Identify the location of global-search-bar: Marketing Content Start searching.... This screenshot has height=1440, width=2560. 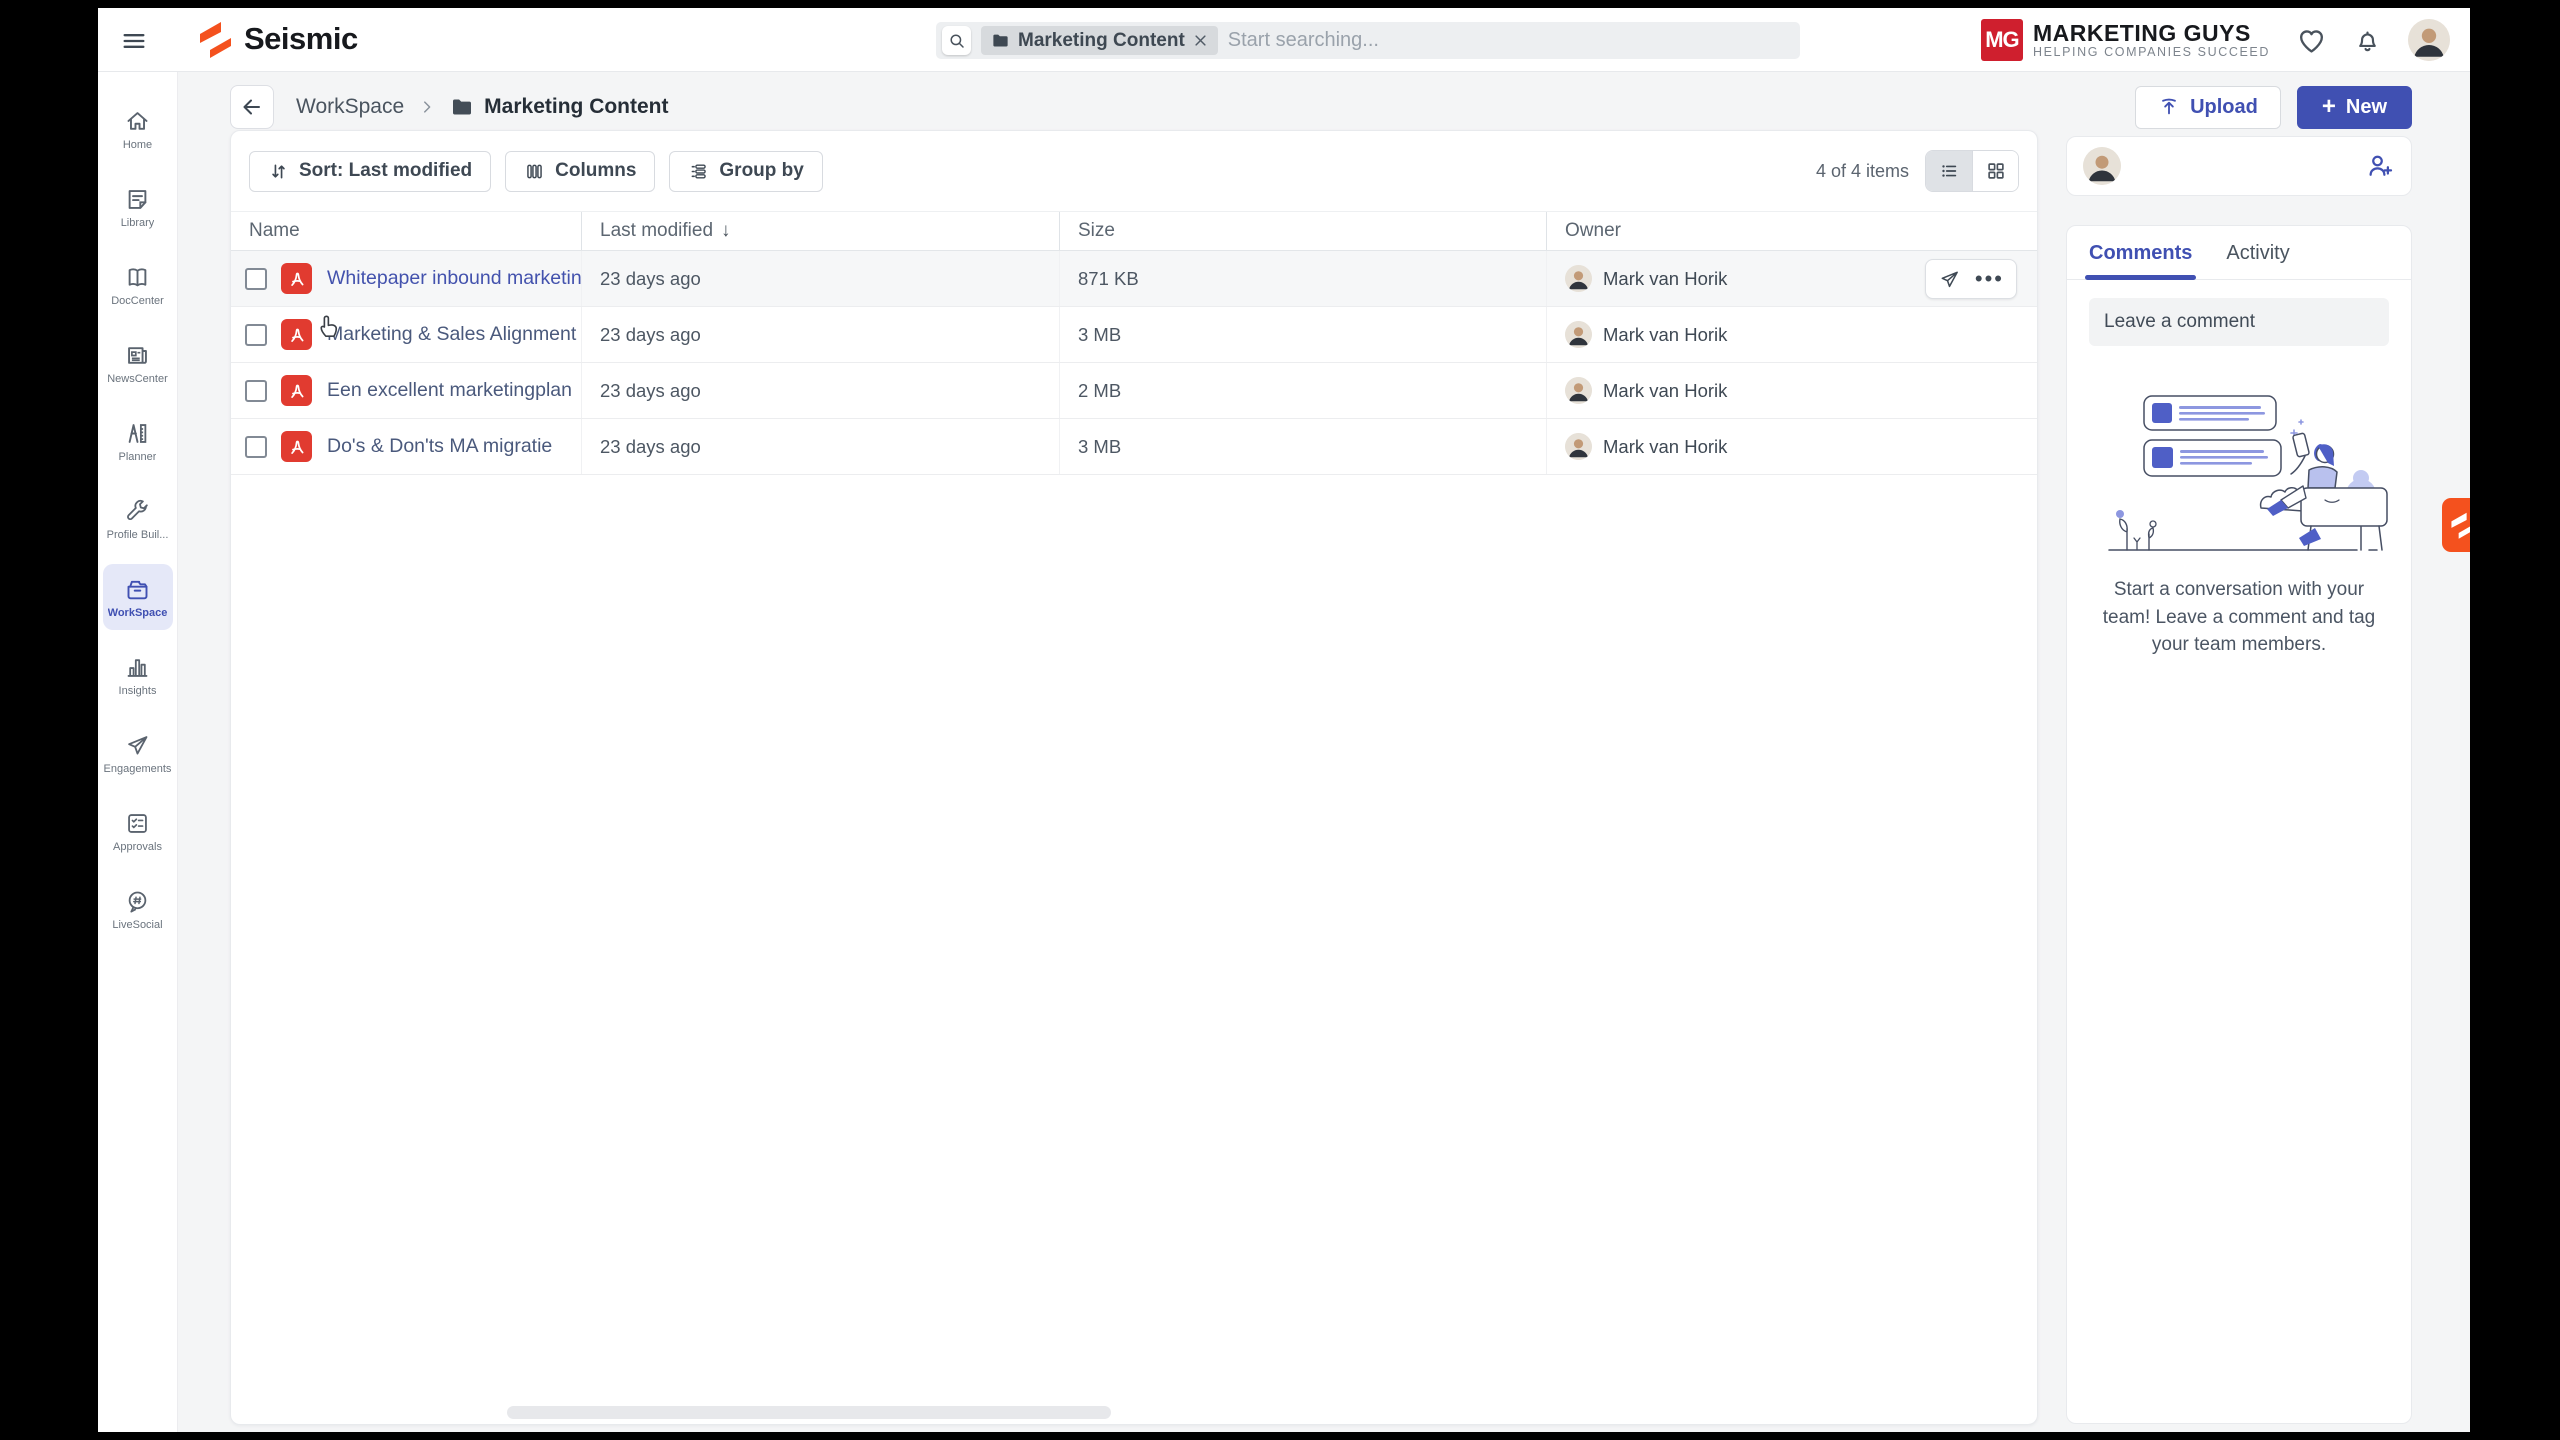
(1368, 40).